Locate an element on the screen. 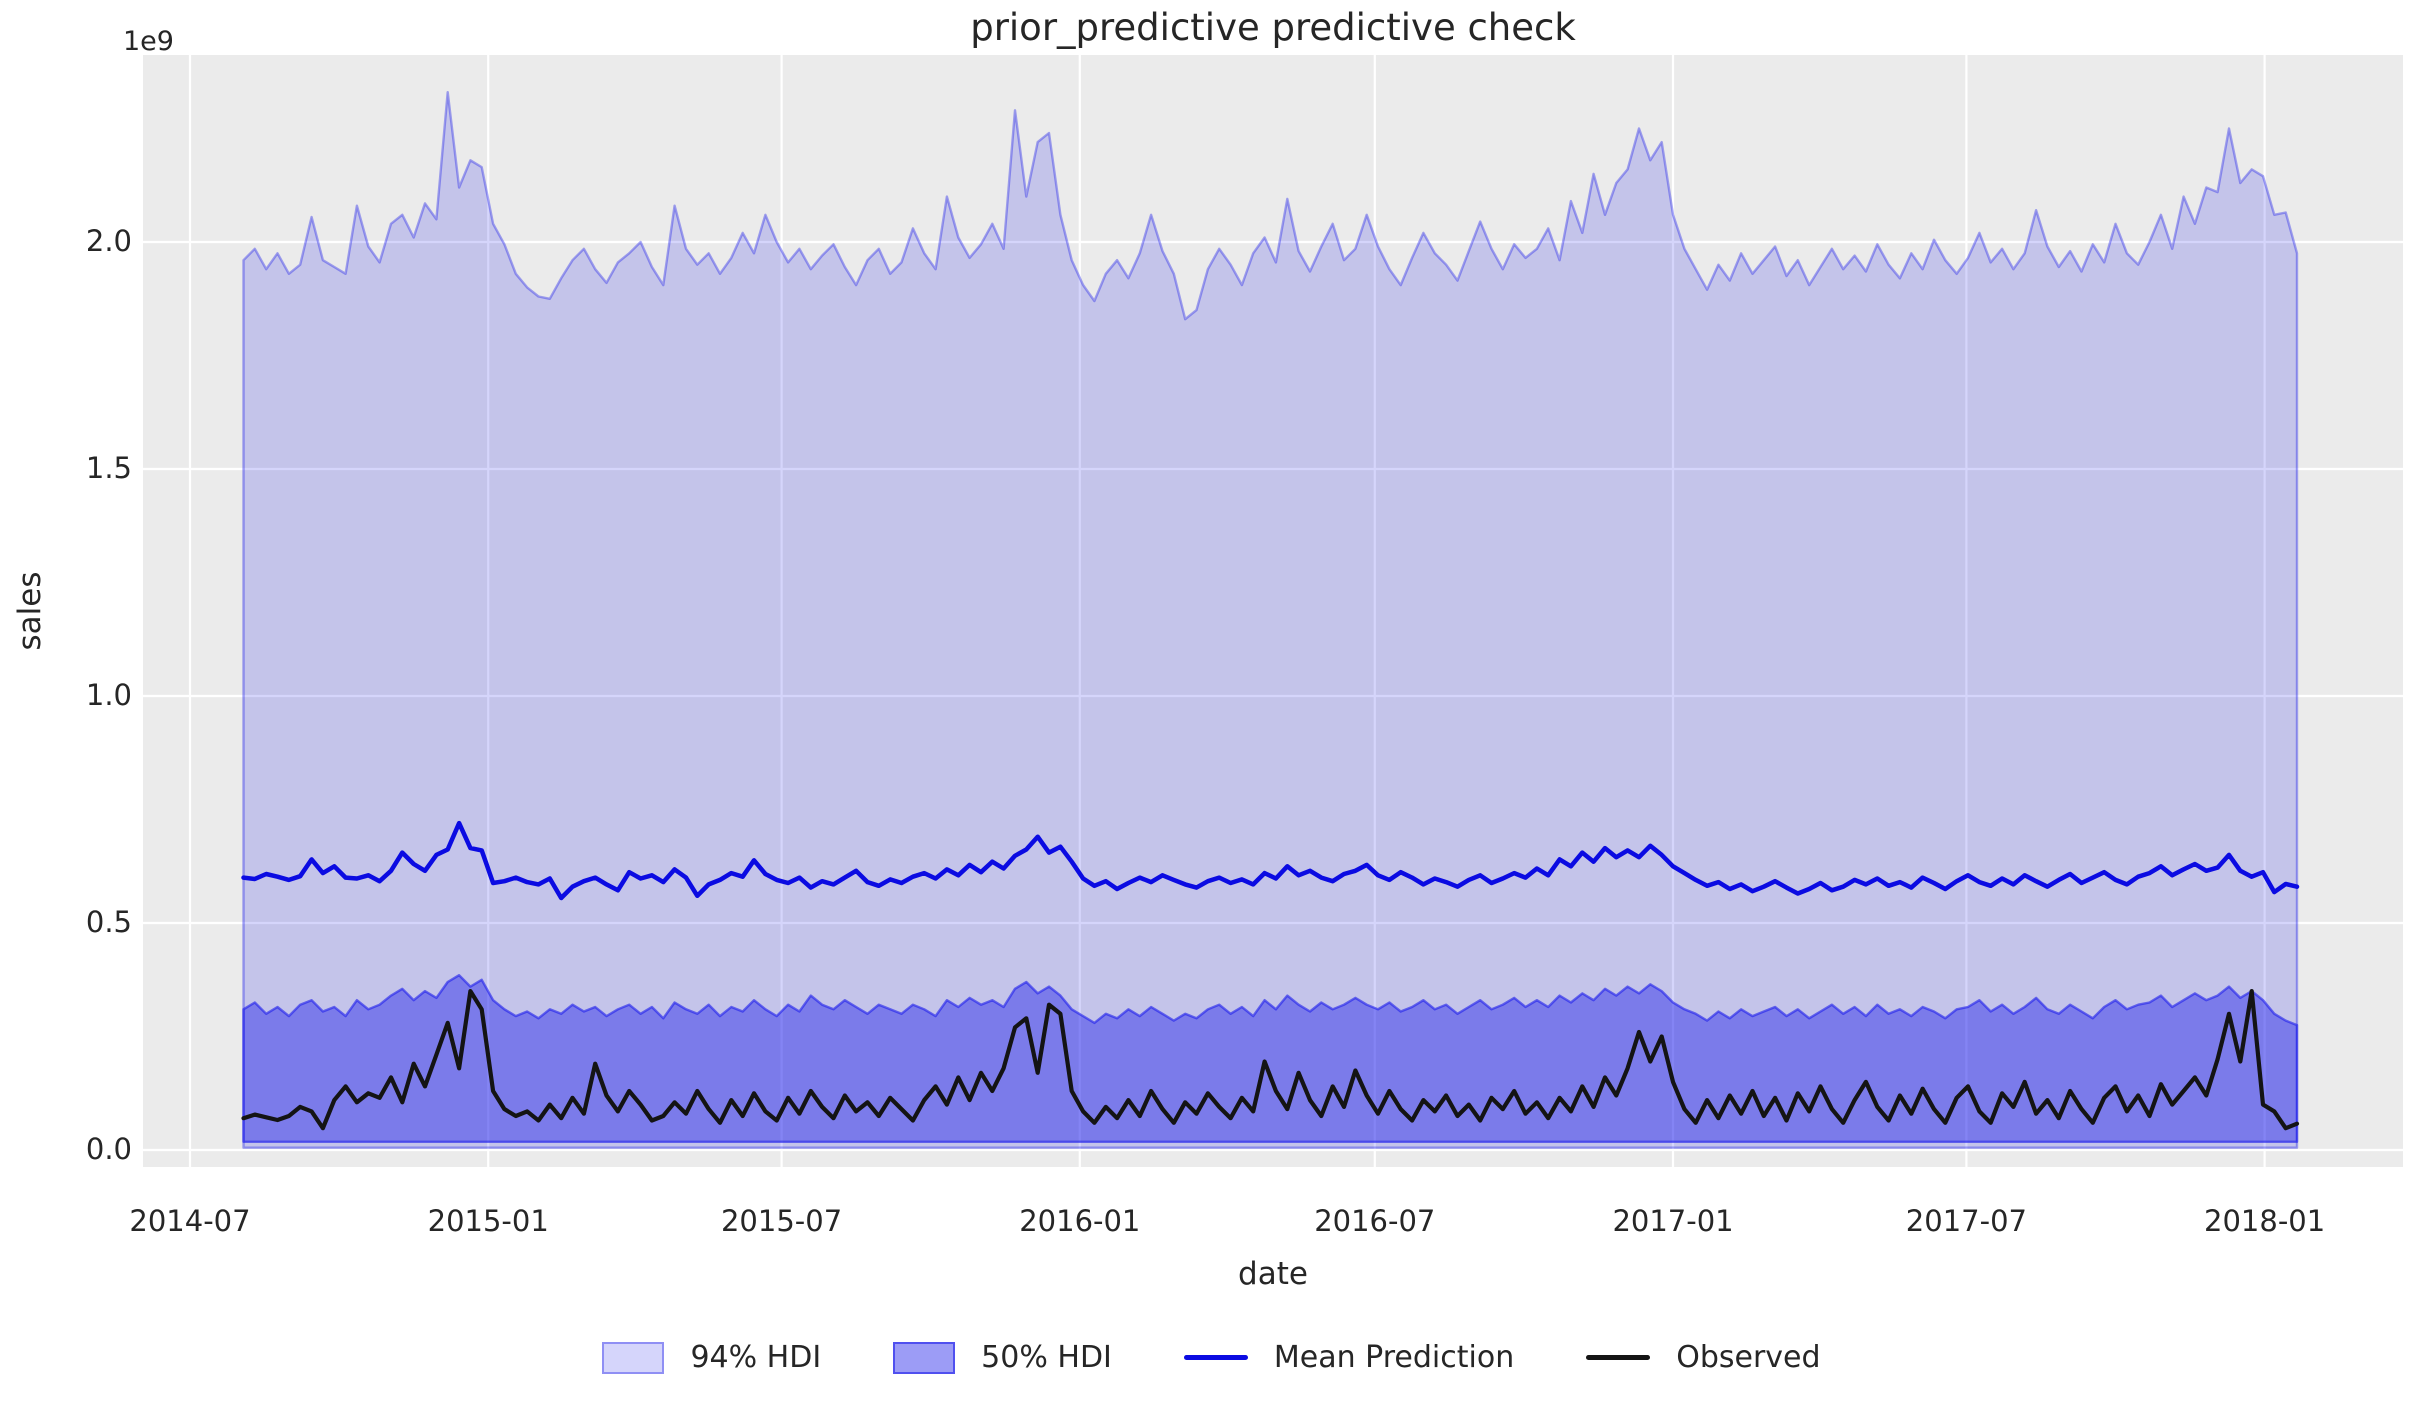  legend-label: 94% HDI is located at coordinates (756, 1357).